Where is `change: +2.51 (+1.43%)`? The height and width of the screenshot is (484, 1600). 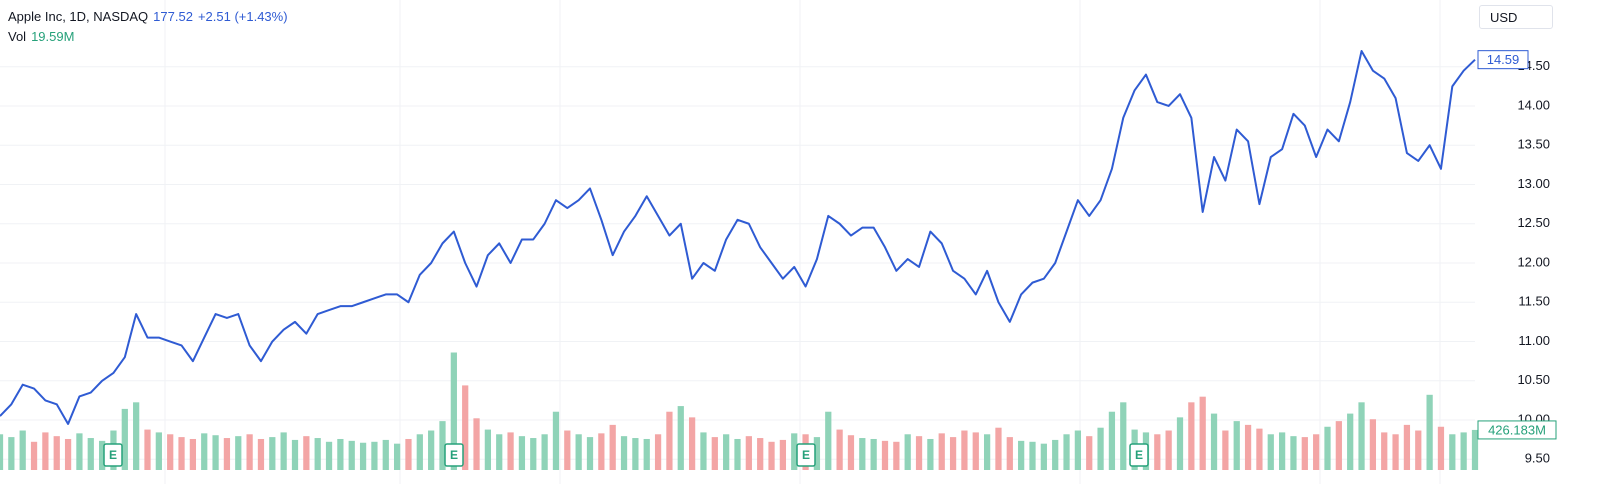 change: +2.51 (+1.43%) is located at coordinates (242, 16).